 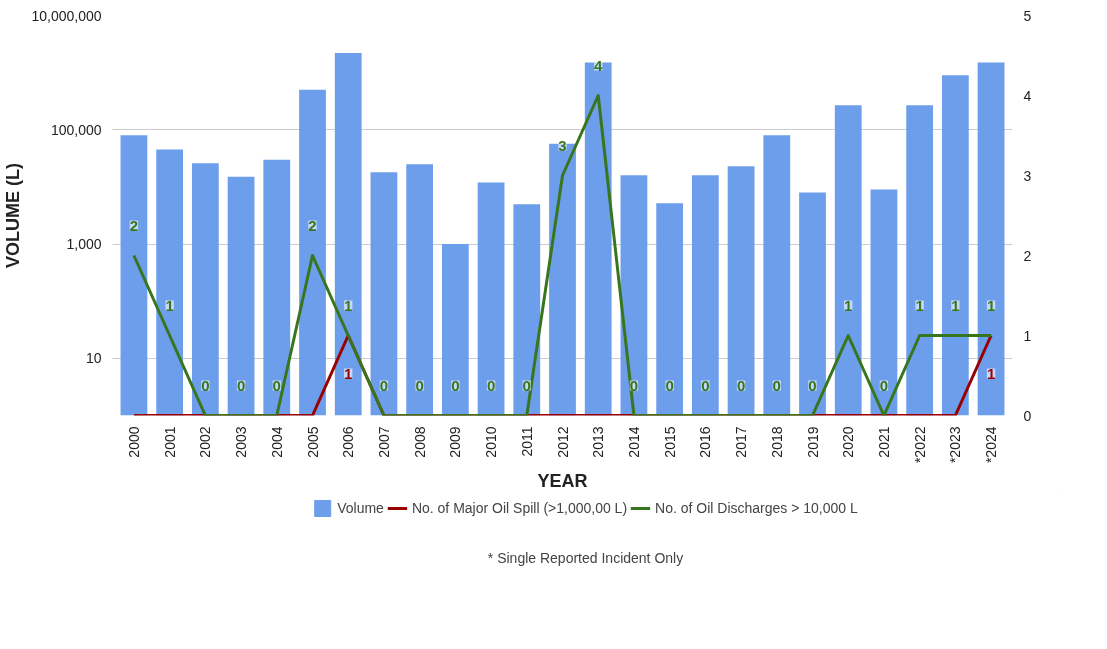 I want to click on y-tick-label: 1,000, so click(x=84, y=244).